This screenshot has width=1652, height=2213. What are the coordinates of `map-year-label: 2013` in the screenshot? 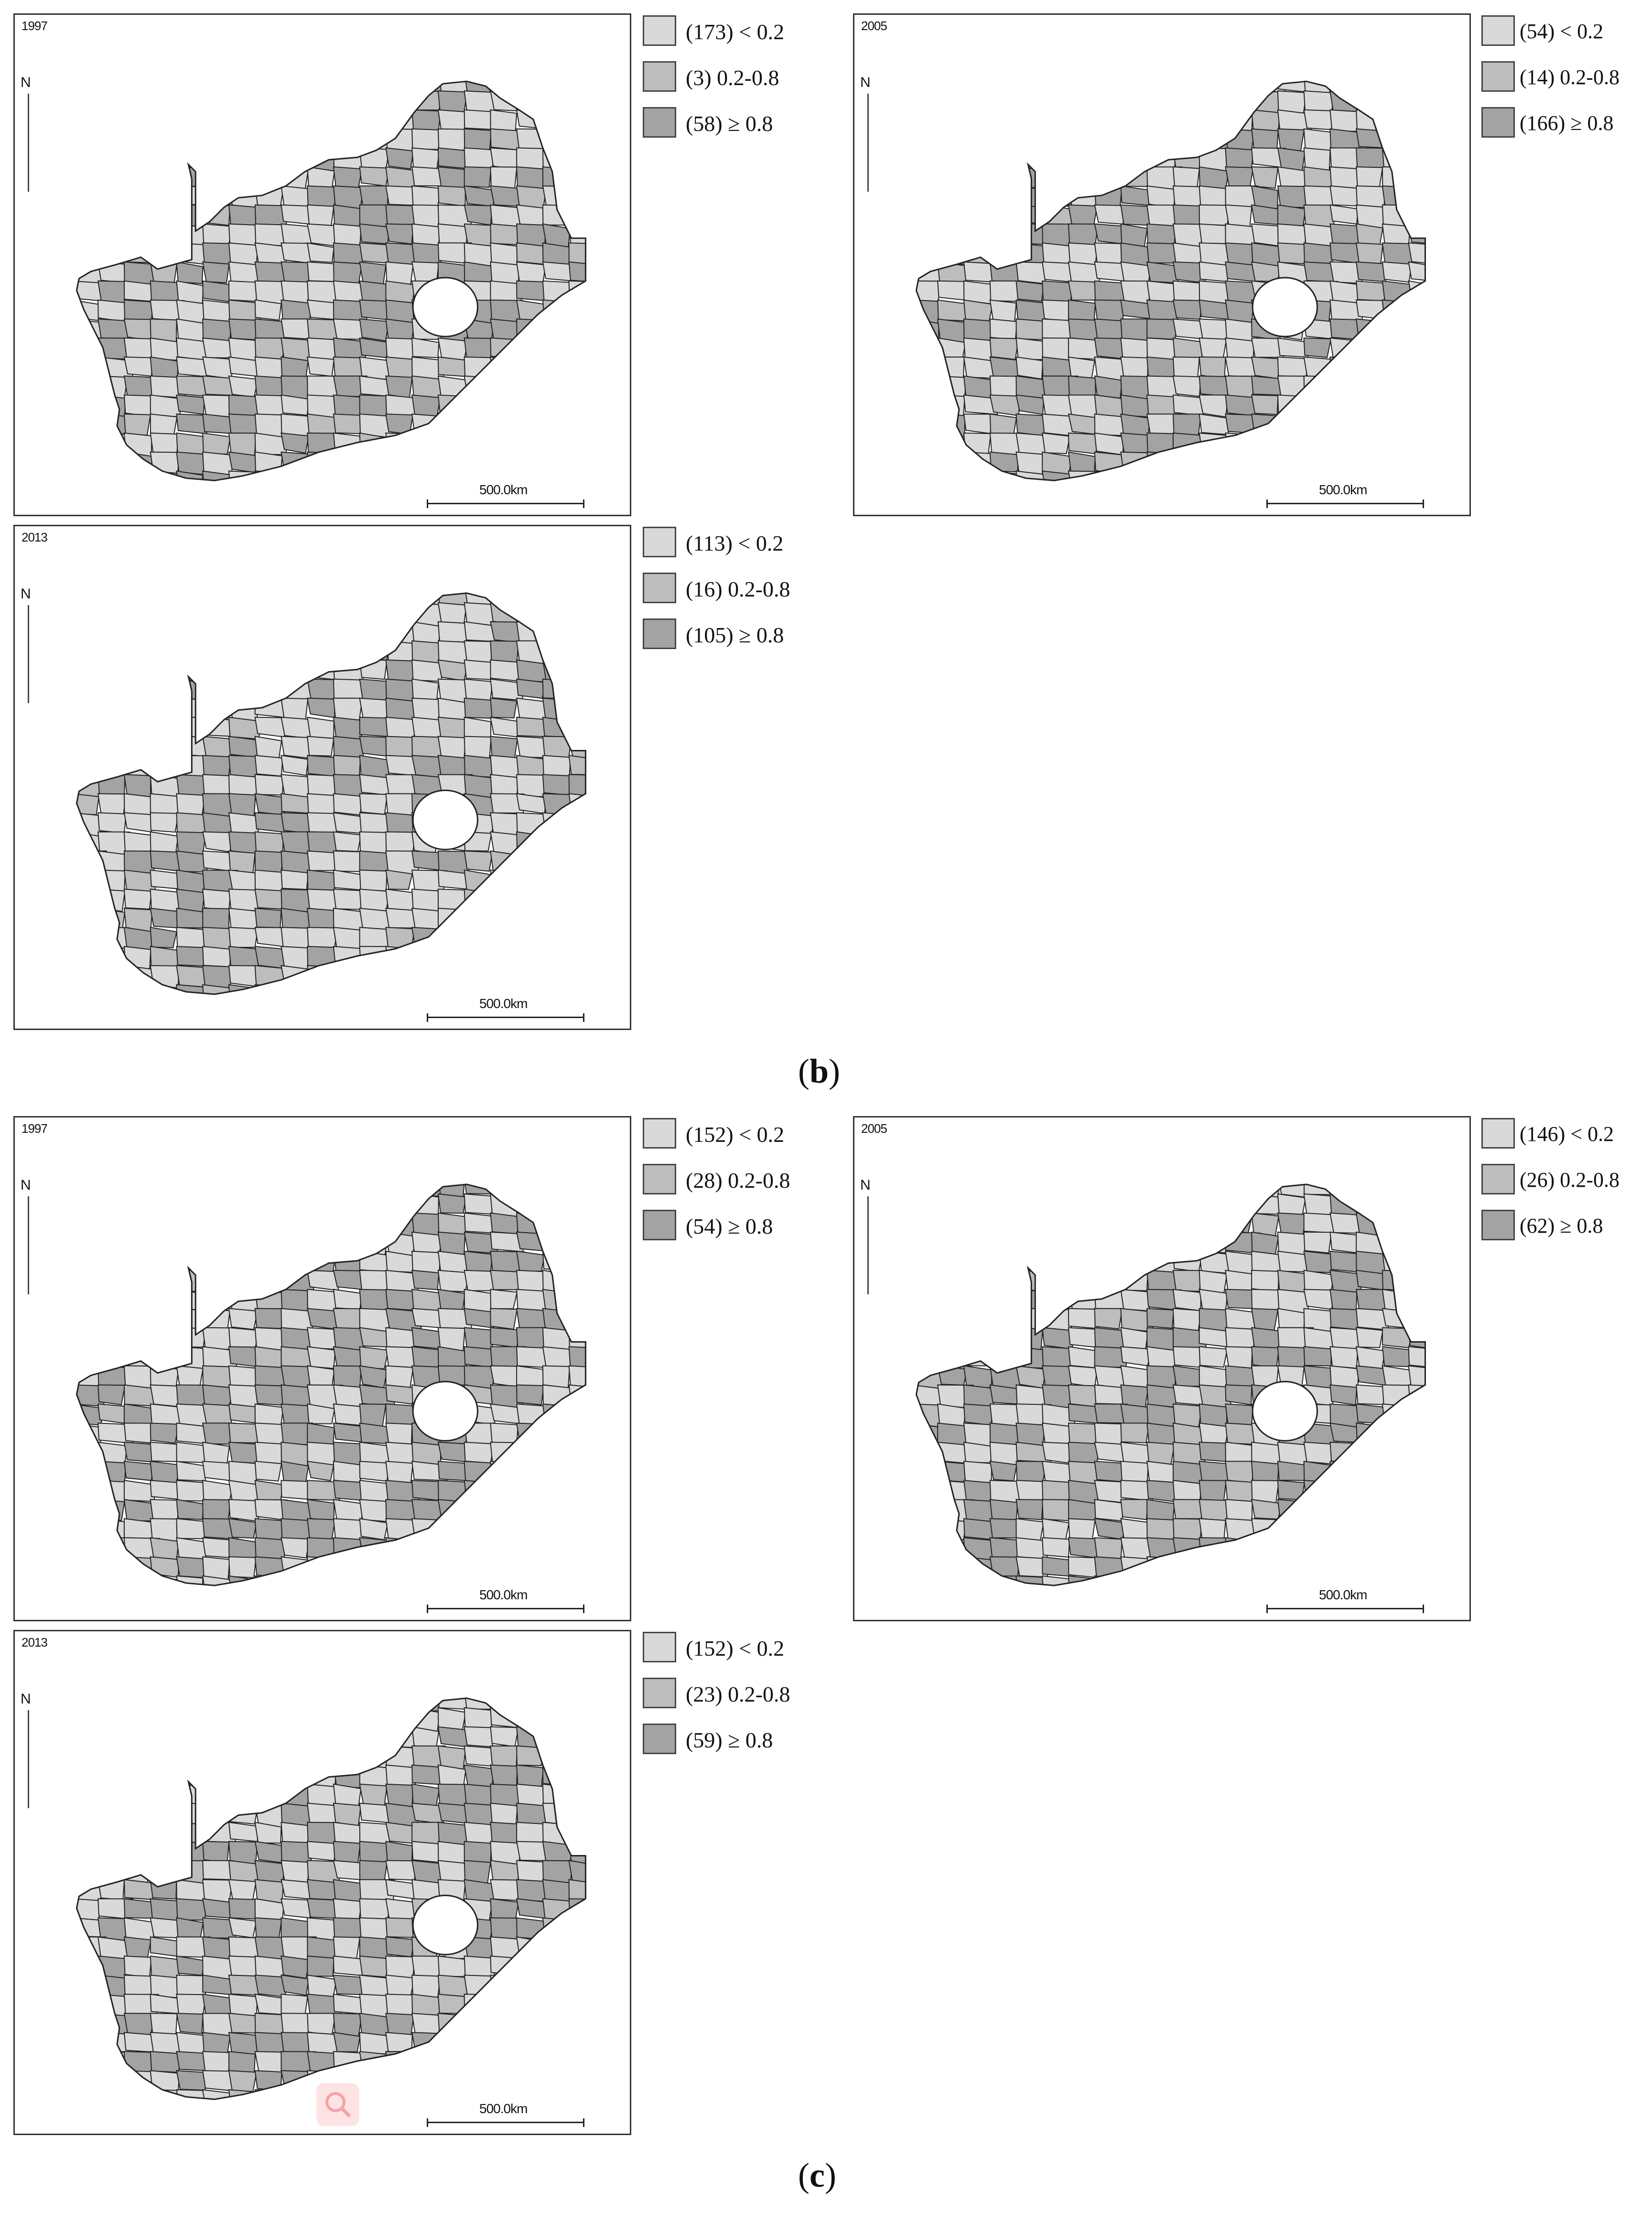 It's located at (35, 537).